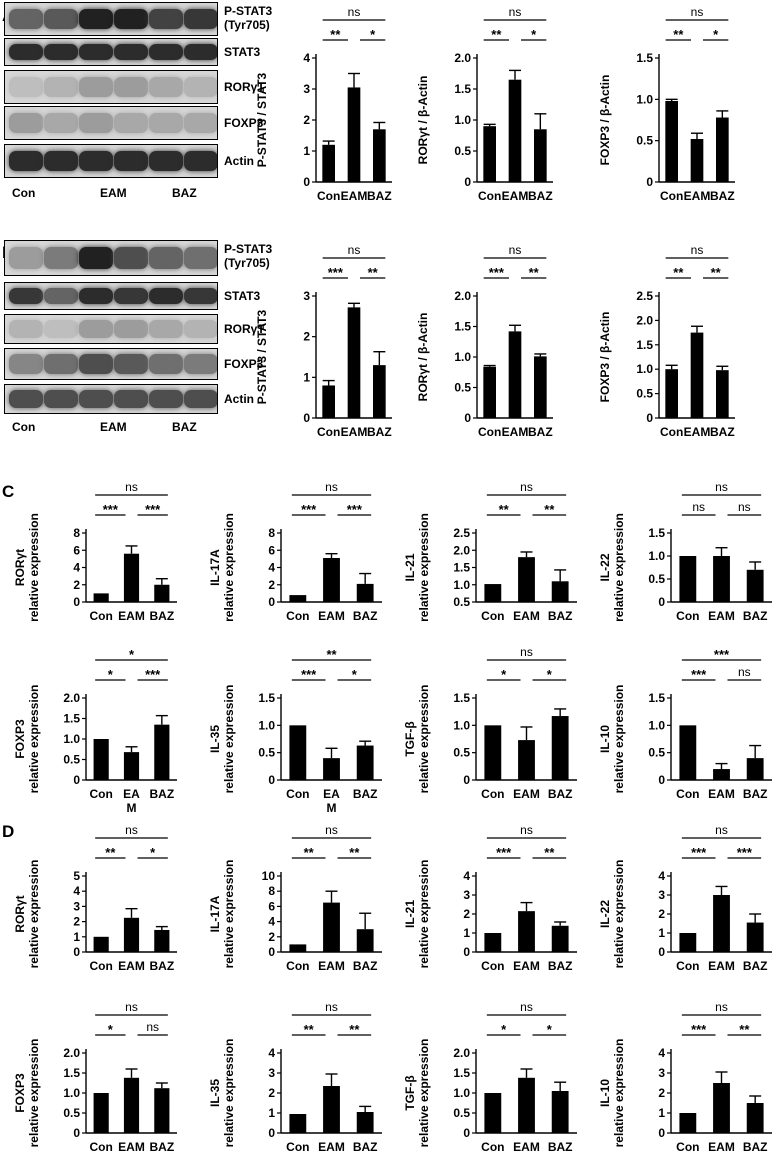 Image resolution: width=781 pixels, height=1171 pixels. Describe the element at coordinates (132, 808) in the screenshot. I see `x-tick-label-line: M` at that location.